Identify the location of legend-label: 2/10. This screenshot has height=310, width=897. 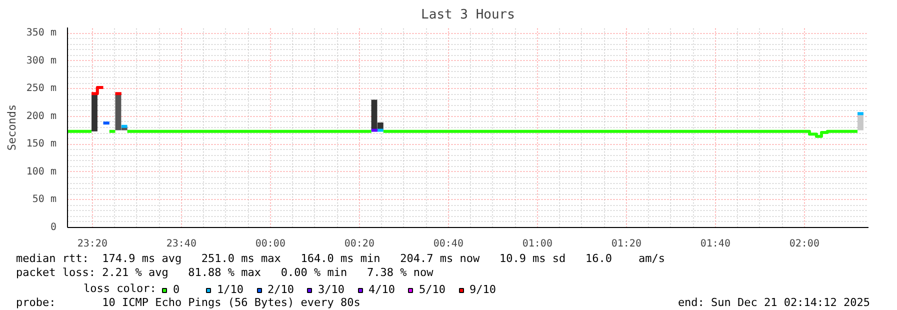
(281, 289).